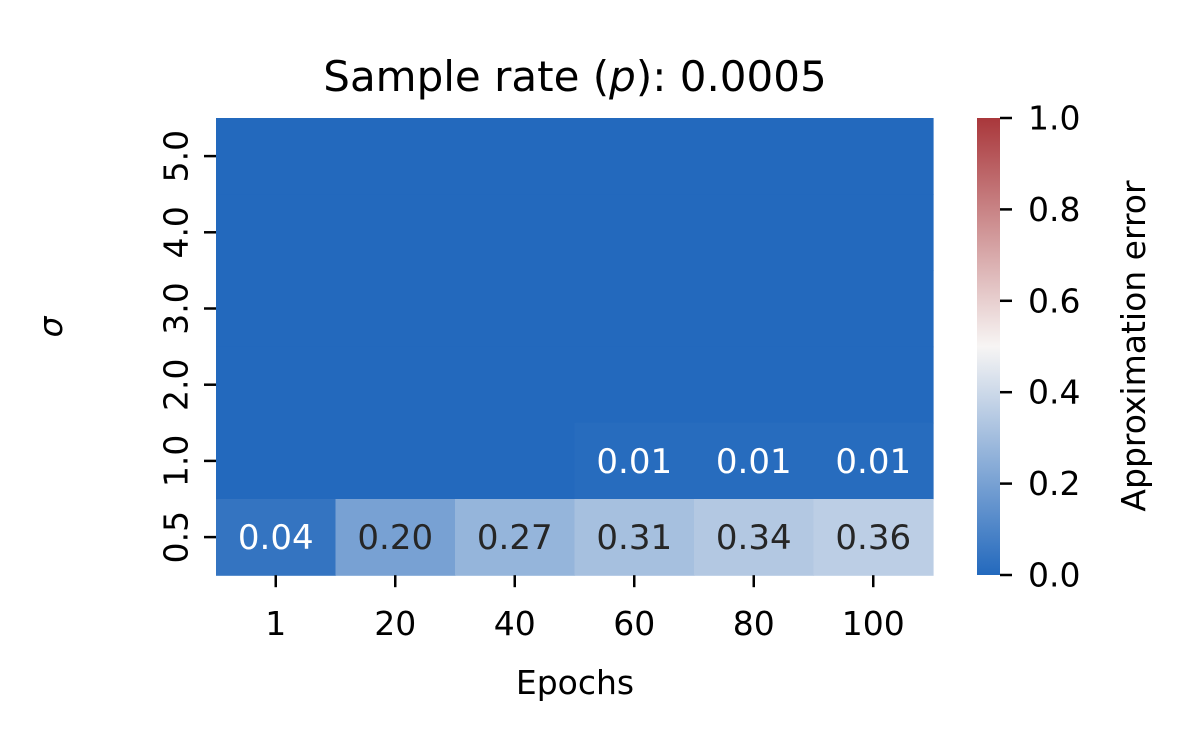 This screenshot has height=750, width=1200. I want to click on heatmap-cell-label: 0.31, so click(634, 538).